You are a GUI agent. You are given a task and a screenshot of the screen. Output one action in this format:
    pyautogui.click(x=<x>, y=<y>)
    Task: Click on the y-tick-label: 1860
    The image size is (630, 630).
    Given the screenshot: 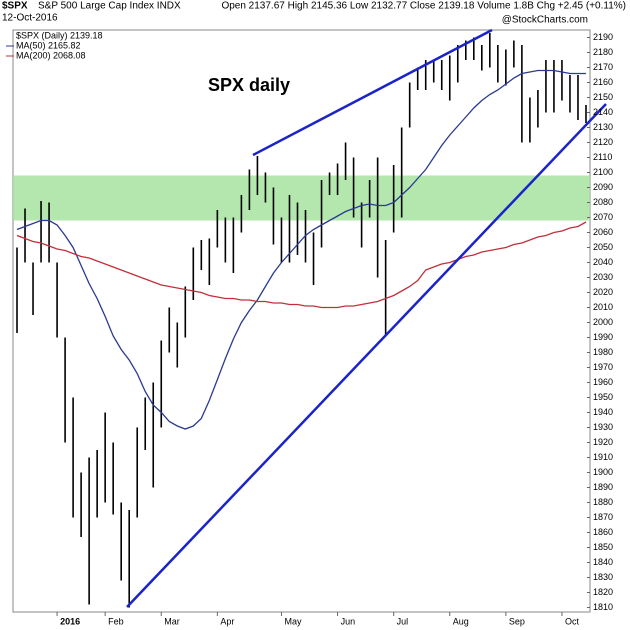 What is the action you would take?
    pyautogui.click(x=603, y=532)
    